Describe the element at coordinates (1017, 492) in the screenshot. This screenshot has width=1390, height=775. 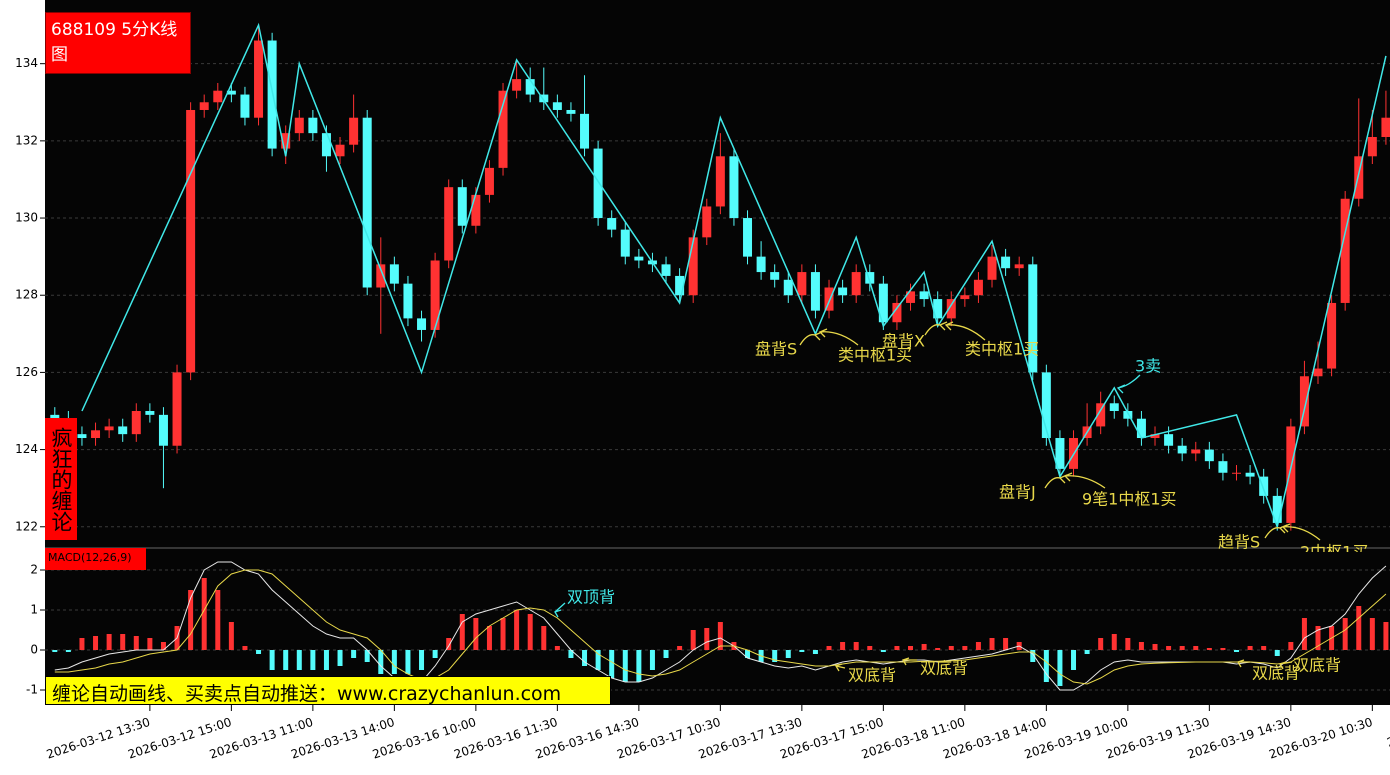
I see `annotation: 盘背J` at that location.